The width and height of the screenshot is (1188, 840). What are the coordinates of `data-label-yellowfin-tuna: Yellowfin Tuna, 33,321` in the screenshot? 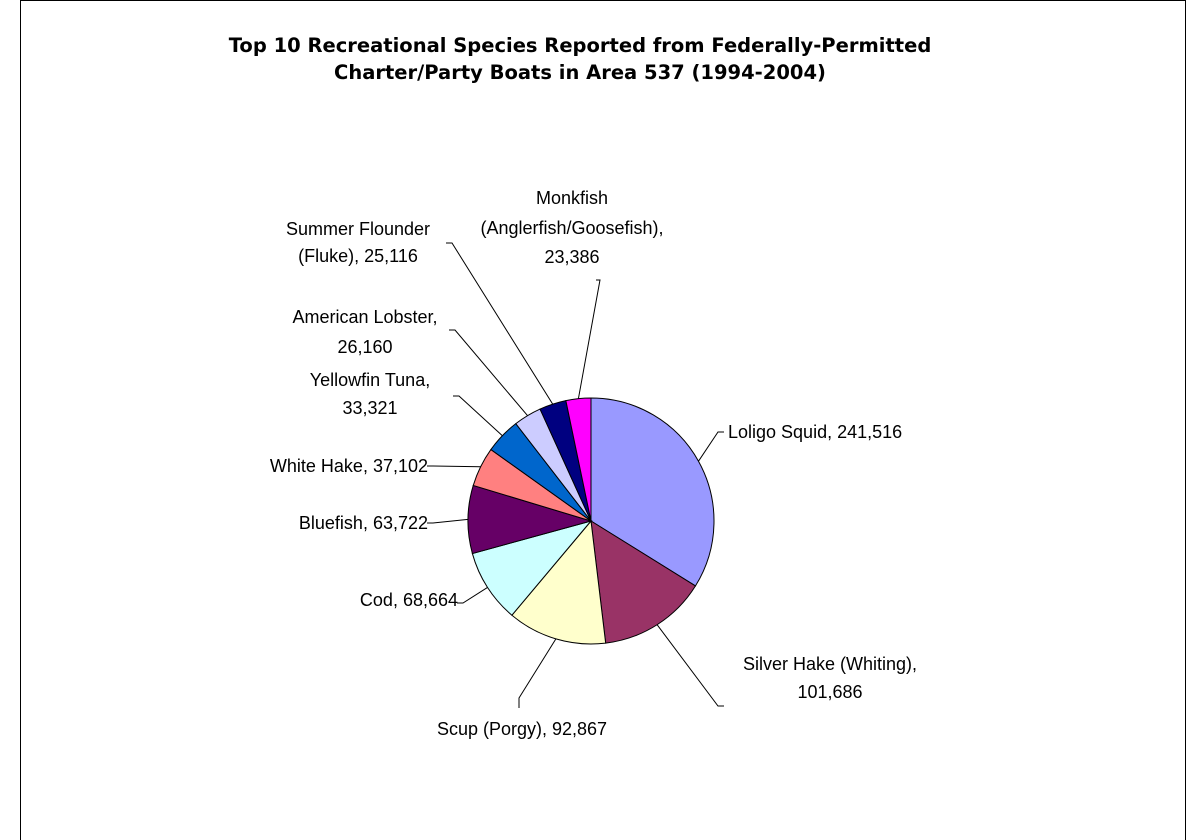 It's located at (370, 394).